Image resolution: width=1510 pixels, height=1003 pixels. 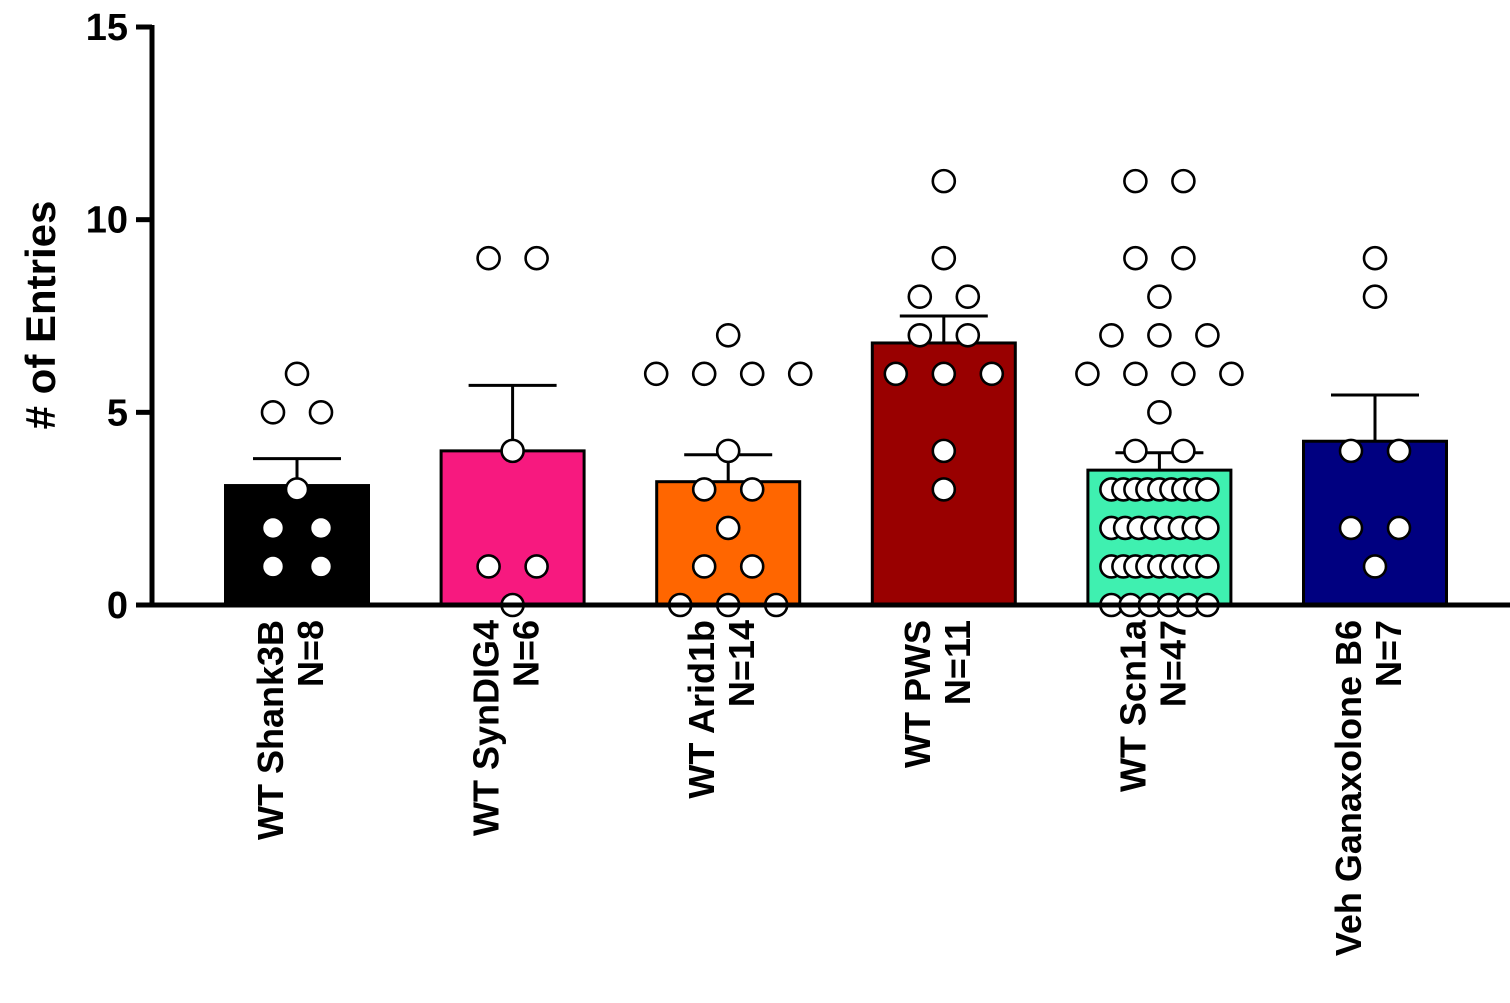 I want to click on y-axis-label: # of Entries, so click(x=40, y=315).